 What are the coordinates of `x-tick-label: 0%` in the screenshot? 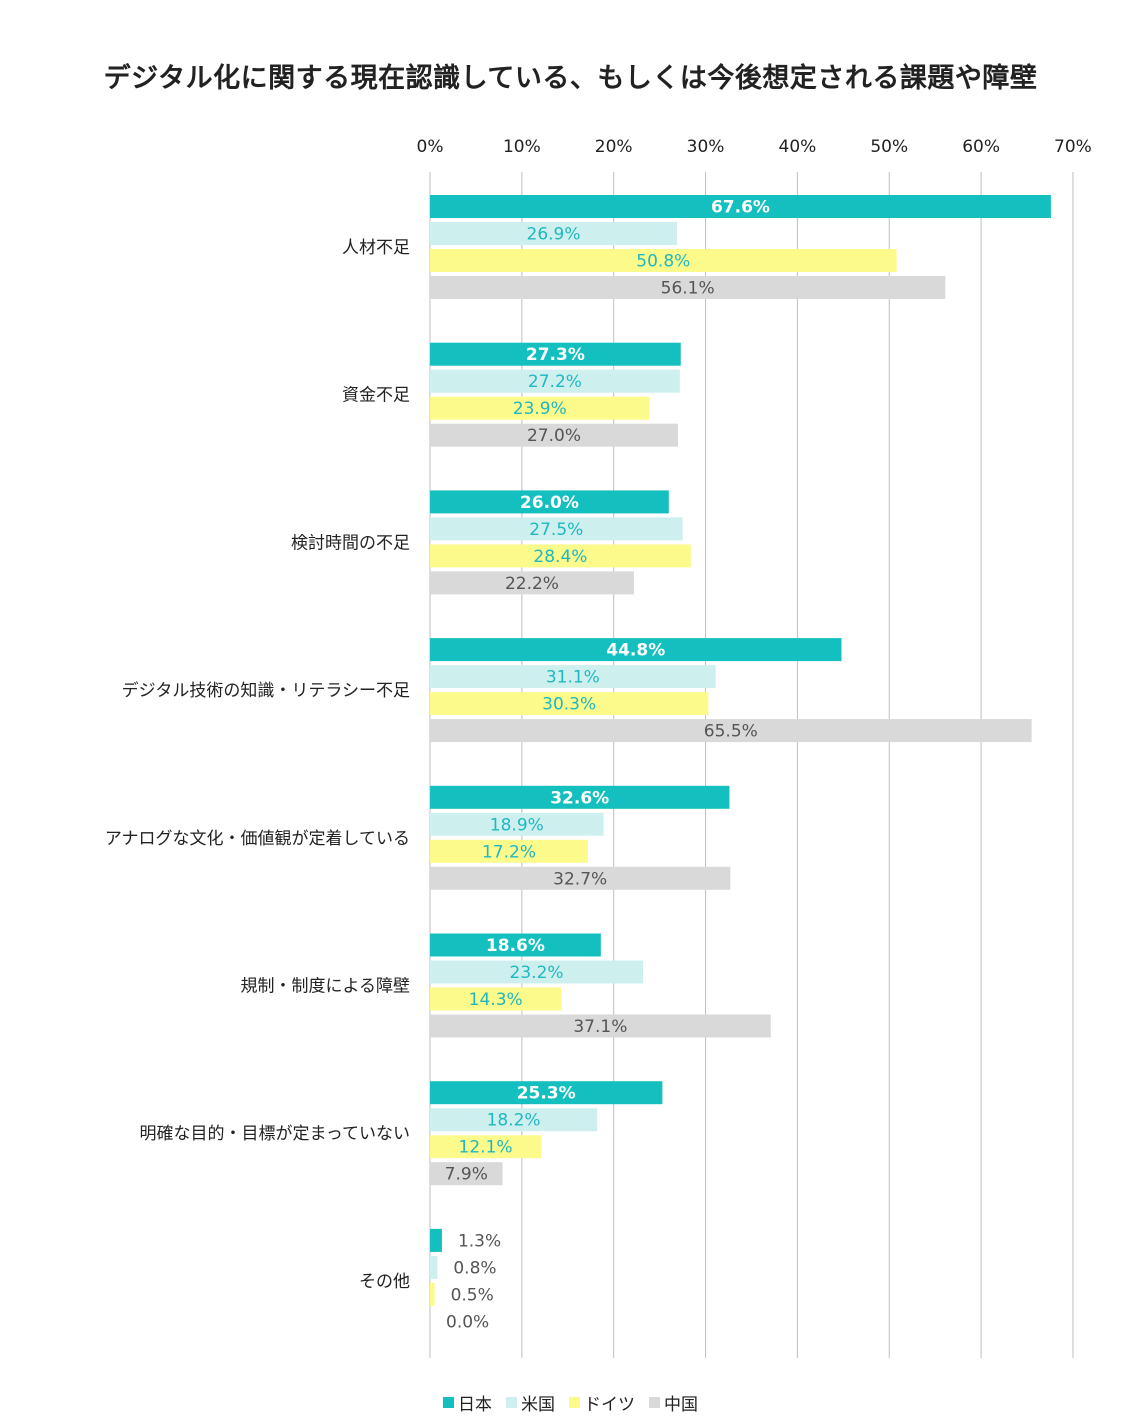 It's located at (430, 147).